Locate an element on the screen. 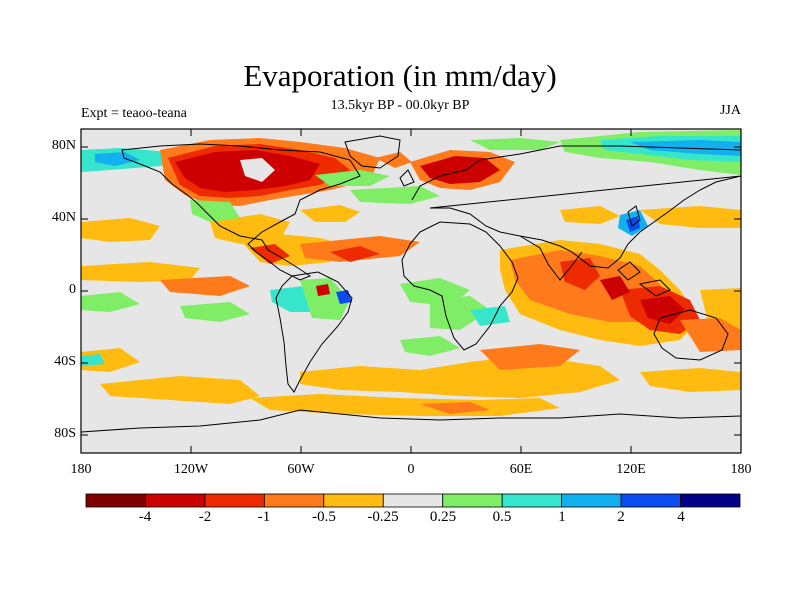  experiment-label: Expt = teaoo-teana is located at coordinates (134, 113).